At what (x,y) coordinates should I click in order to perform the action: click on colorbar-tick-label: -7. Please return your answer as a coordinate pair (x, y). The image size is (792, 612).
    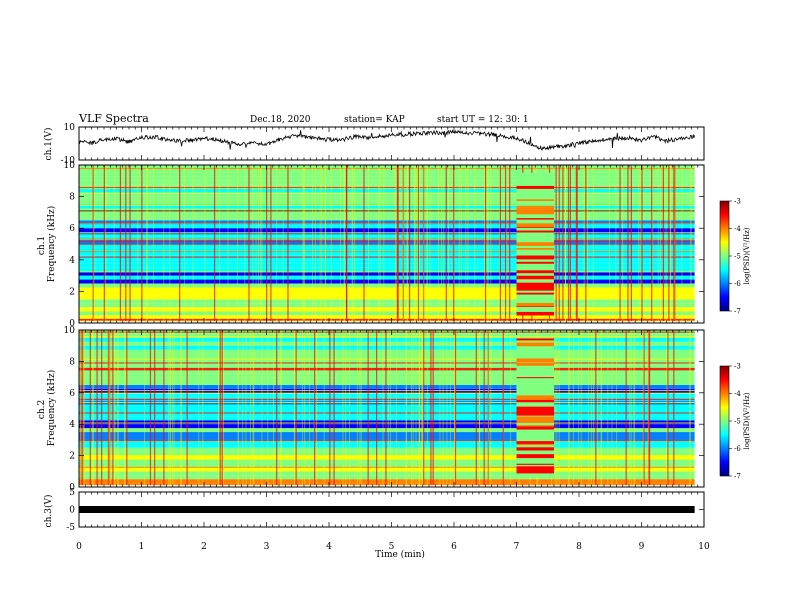
    Looking at the image, I should click on (737, 477).